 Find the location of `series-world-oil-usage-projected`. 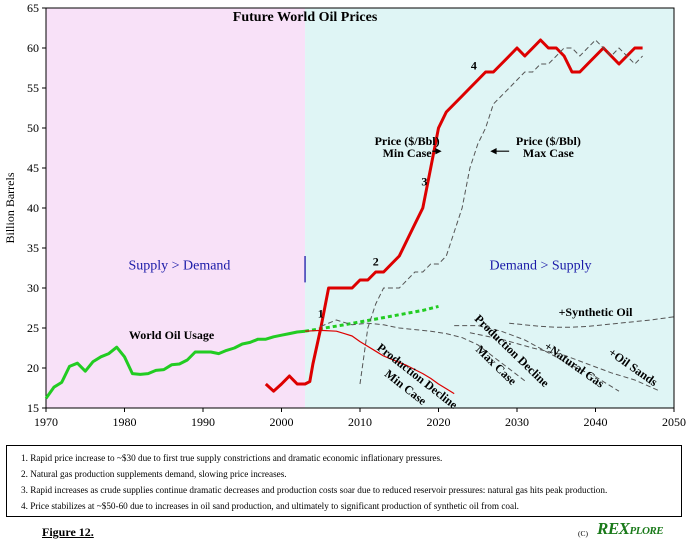

series-world-oil-usage-projected is located at coordinates (371, 318).